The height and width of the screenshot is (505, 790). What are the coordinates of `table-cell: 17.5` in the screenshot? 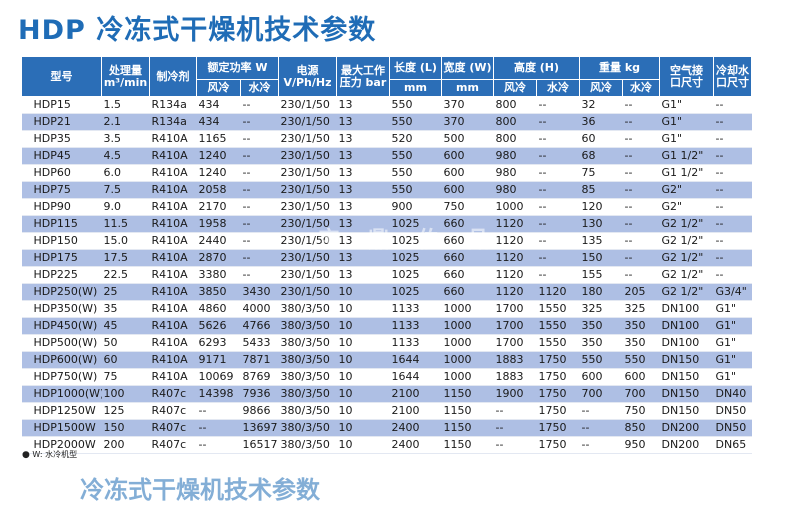 It's located at (125, 258).